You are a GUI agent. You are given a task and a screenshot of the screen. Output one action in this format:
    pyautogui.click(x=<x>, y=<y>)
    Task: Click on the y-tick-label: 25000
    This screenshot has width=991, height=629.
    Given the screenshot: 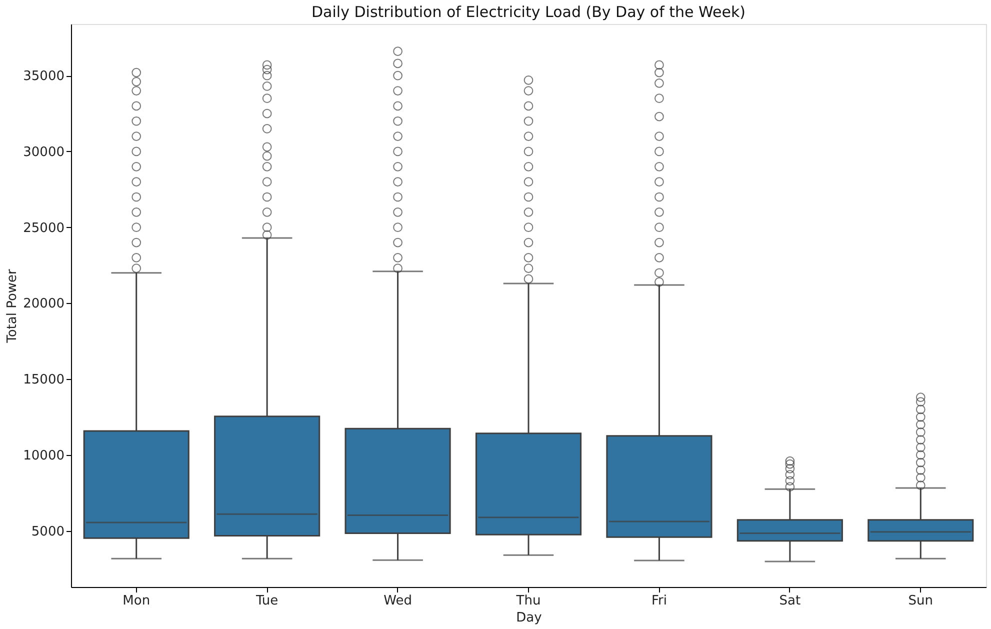 What is the action you would take?
    pyautogui.click(x=43, y=228)
    